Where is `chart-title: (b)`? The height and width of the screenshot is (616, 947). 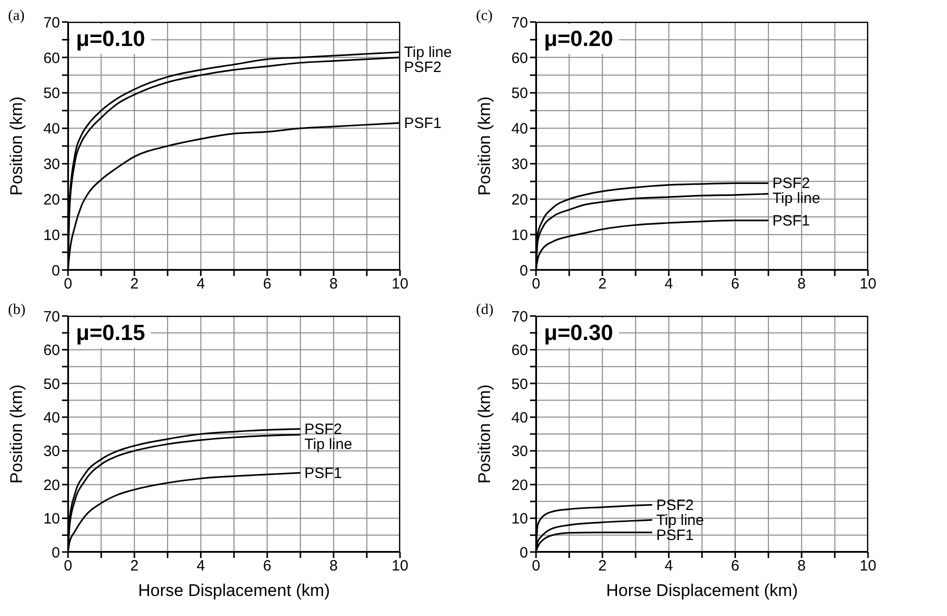 chart-title: (b) is located at coordinates (17, 310).